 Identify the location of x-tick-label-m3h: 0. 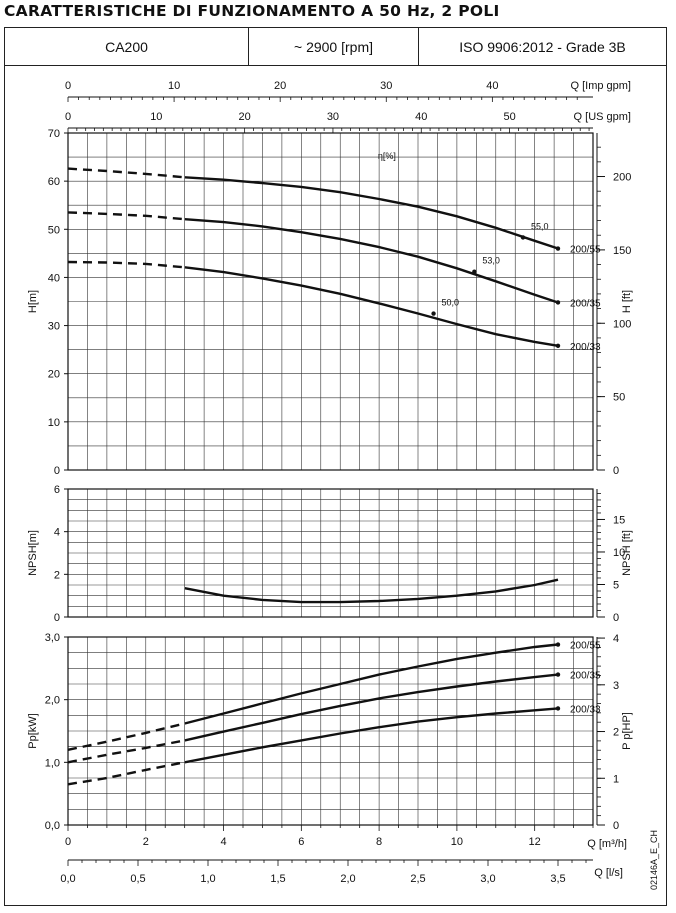
(68, 842).